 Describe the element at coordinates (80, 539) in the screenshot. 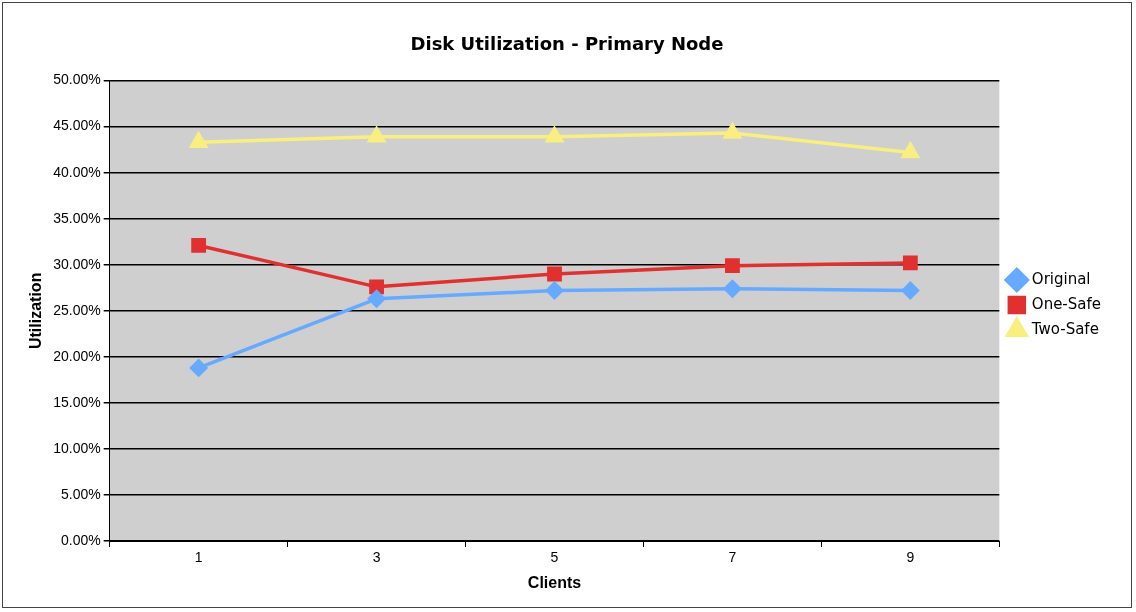

I see `y-tick-label: 0.00%` at that location.